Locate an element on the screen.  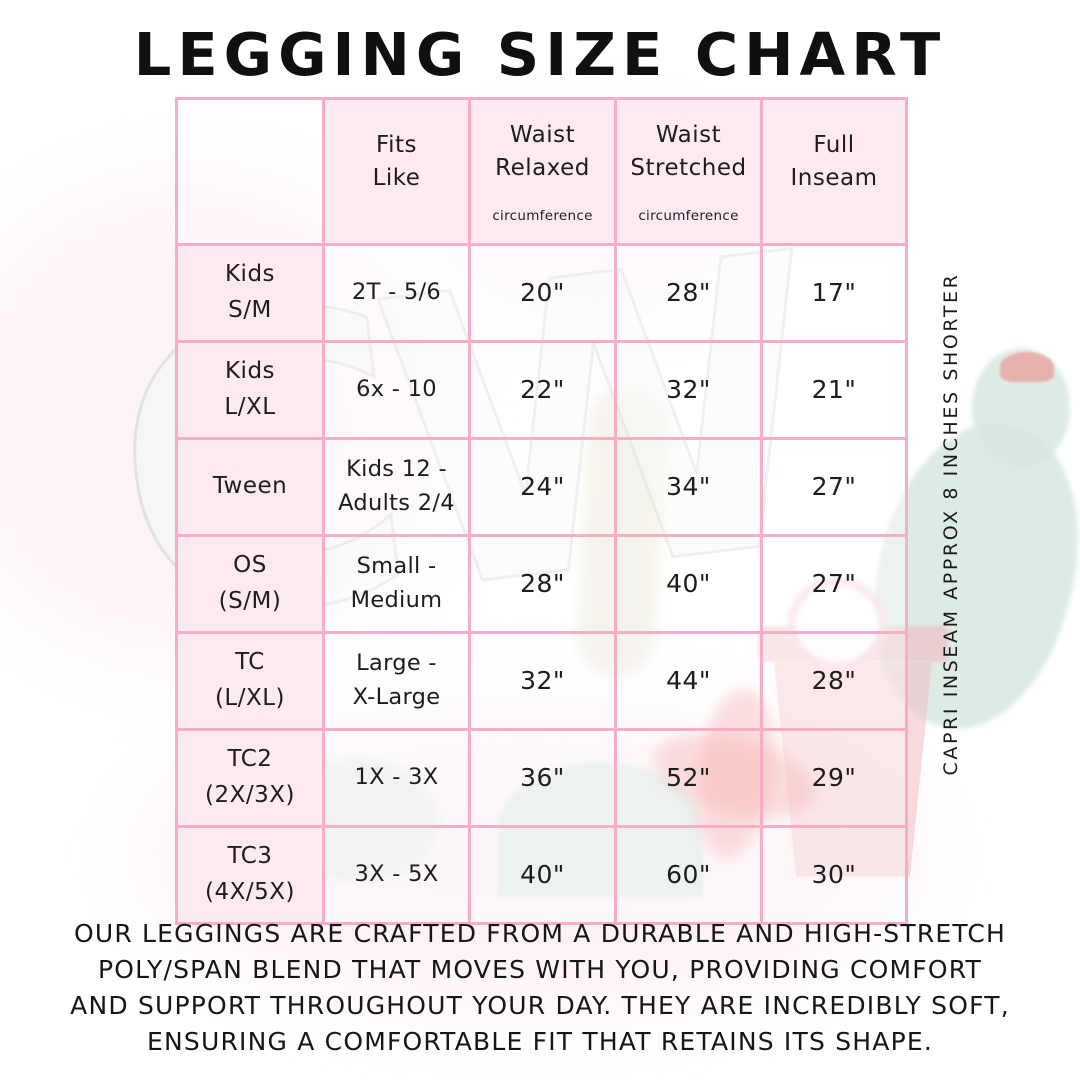
cell-waist-relaxed: 32" is located at coordinates (542, 680).